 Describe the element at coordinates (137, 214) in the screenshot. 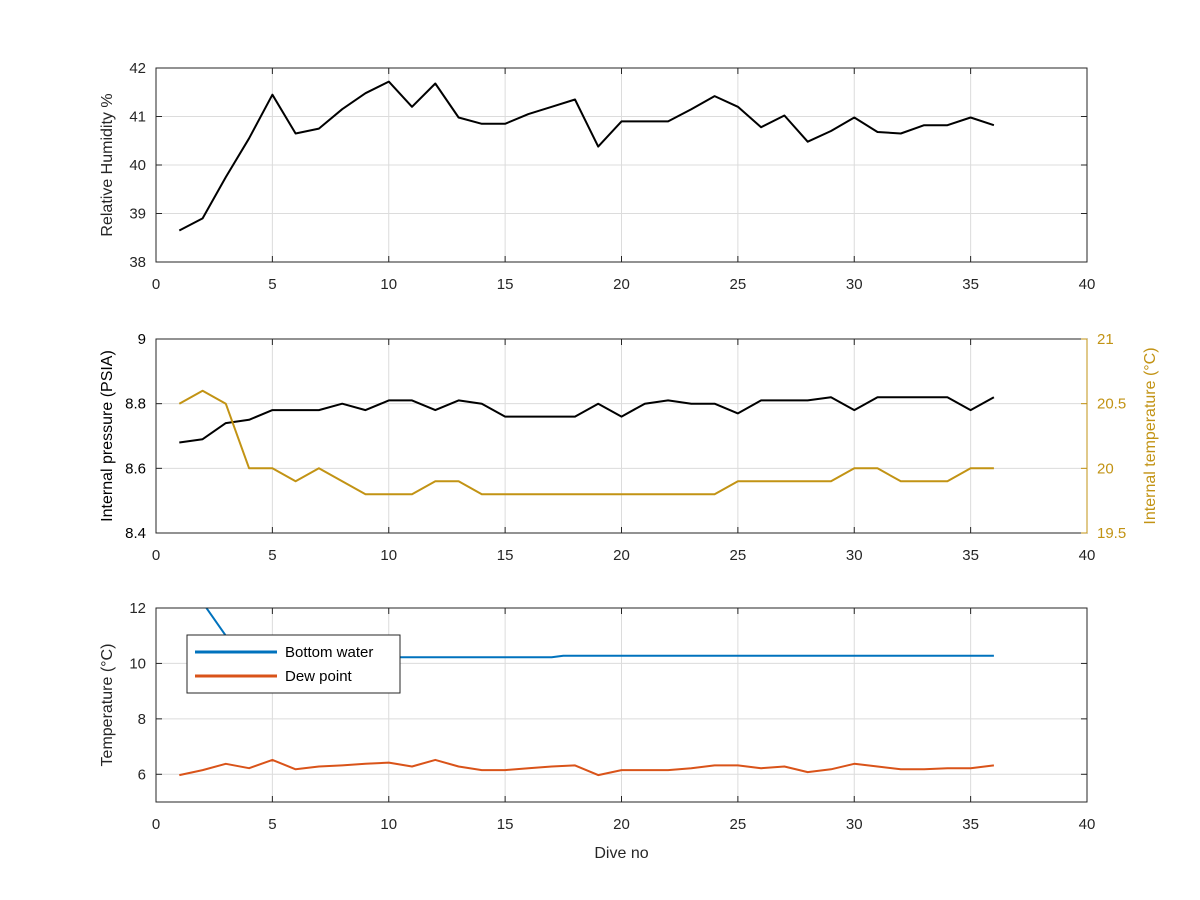

I see `y-tick-label: 39` at that location.